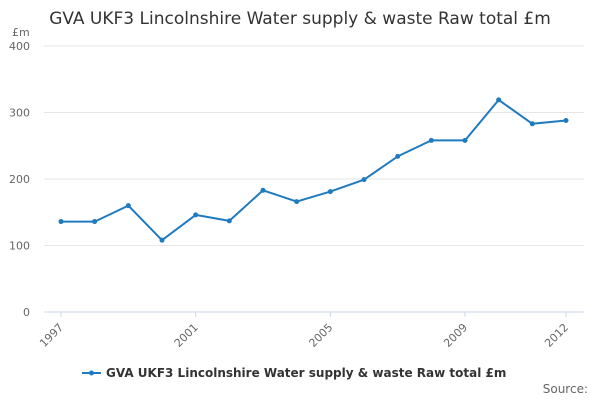  Describe the element at coordinates (455, 335) in the screenshot. I see `x-tick-label: 2009` at that location.